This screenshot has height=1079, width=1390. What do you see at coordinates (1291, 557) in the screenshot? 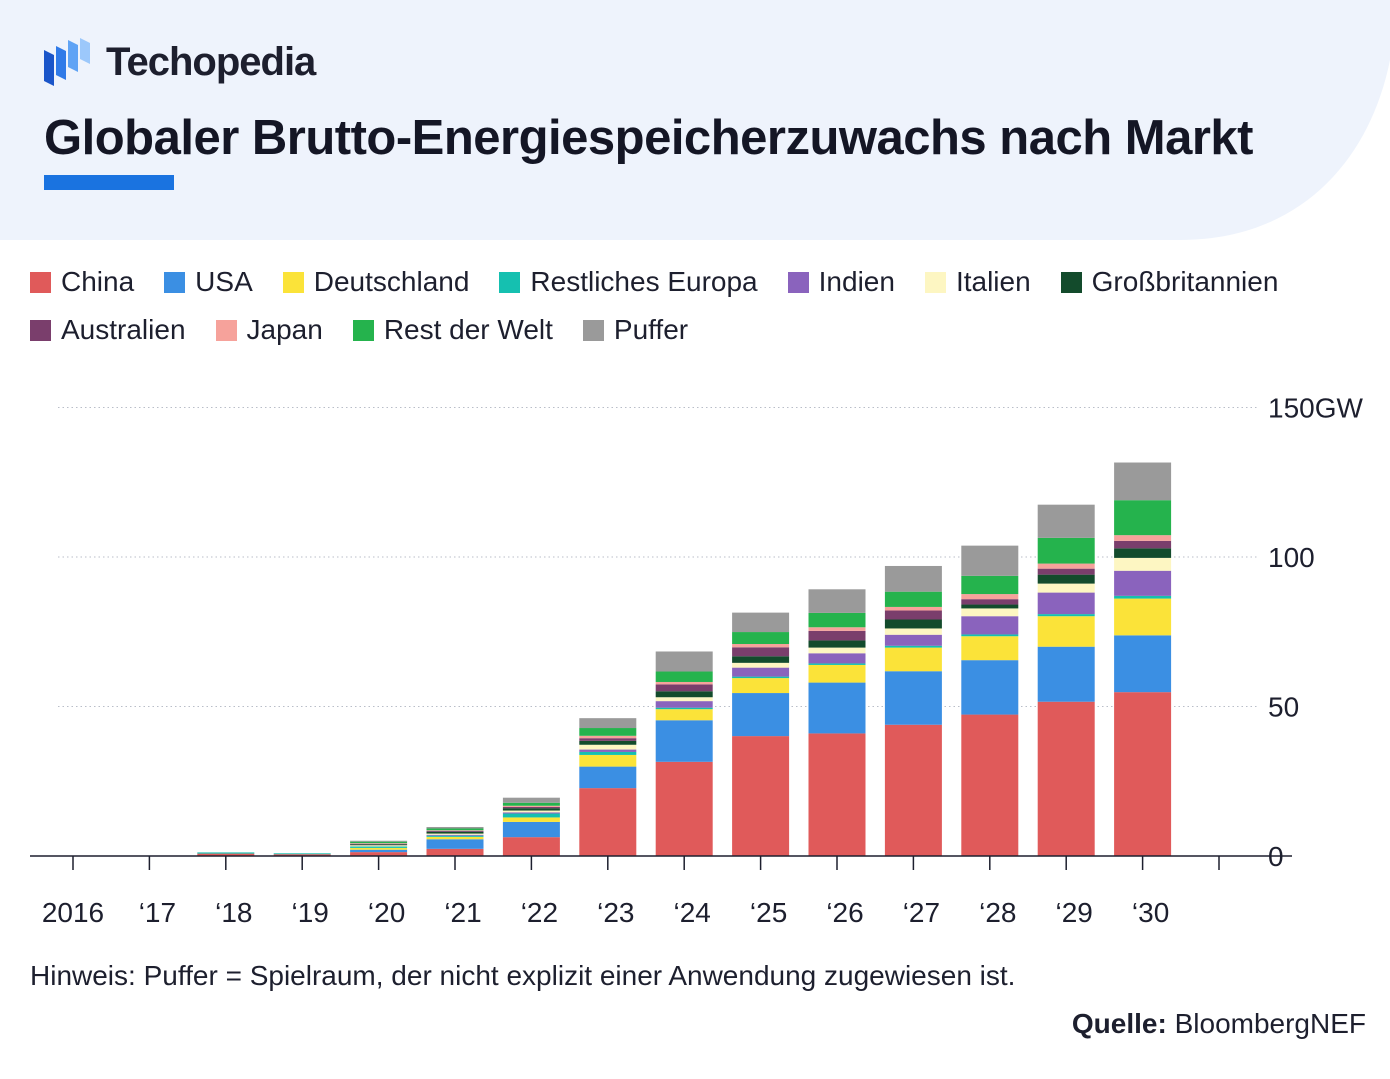
I see `y-tick-label: 100` at bounding box center [1291, 557].